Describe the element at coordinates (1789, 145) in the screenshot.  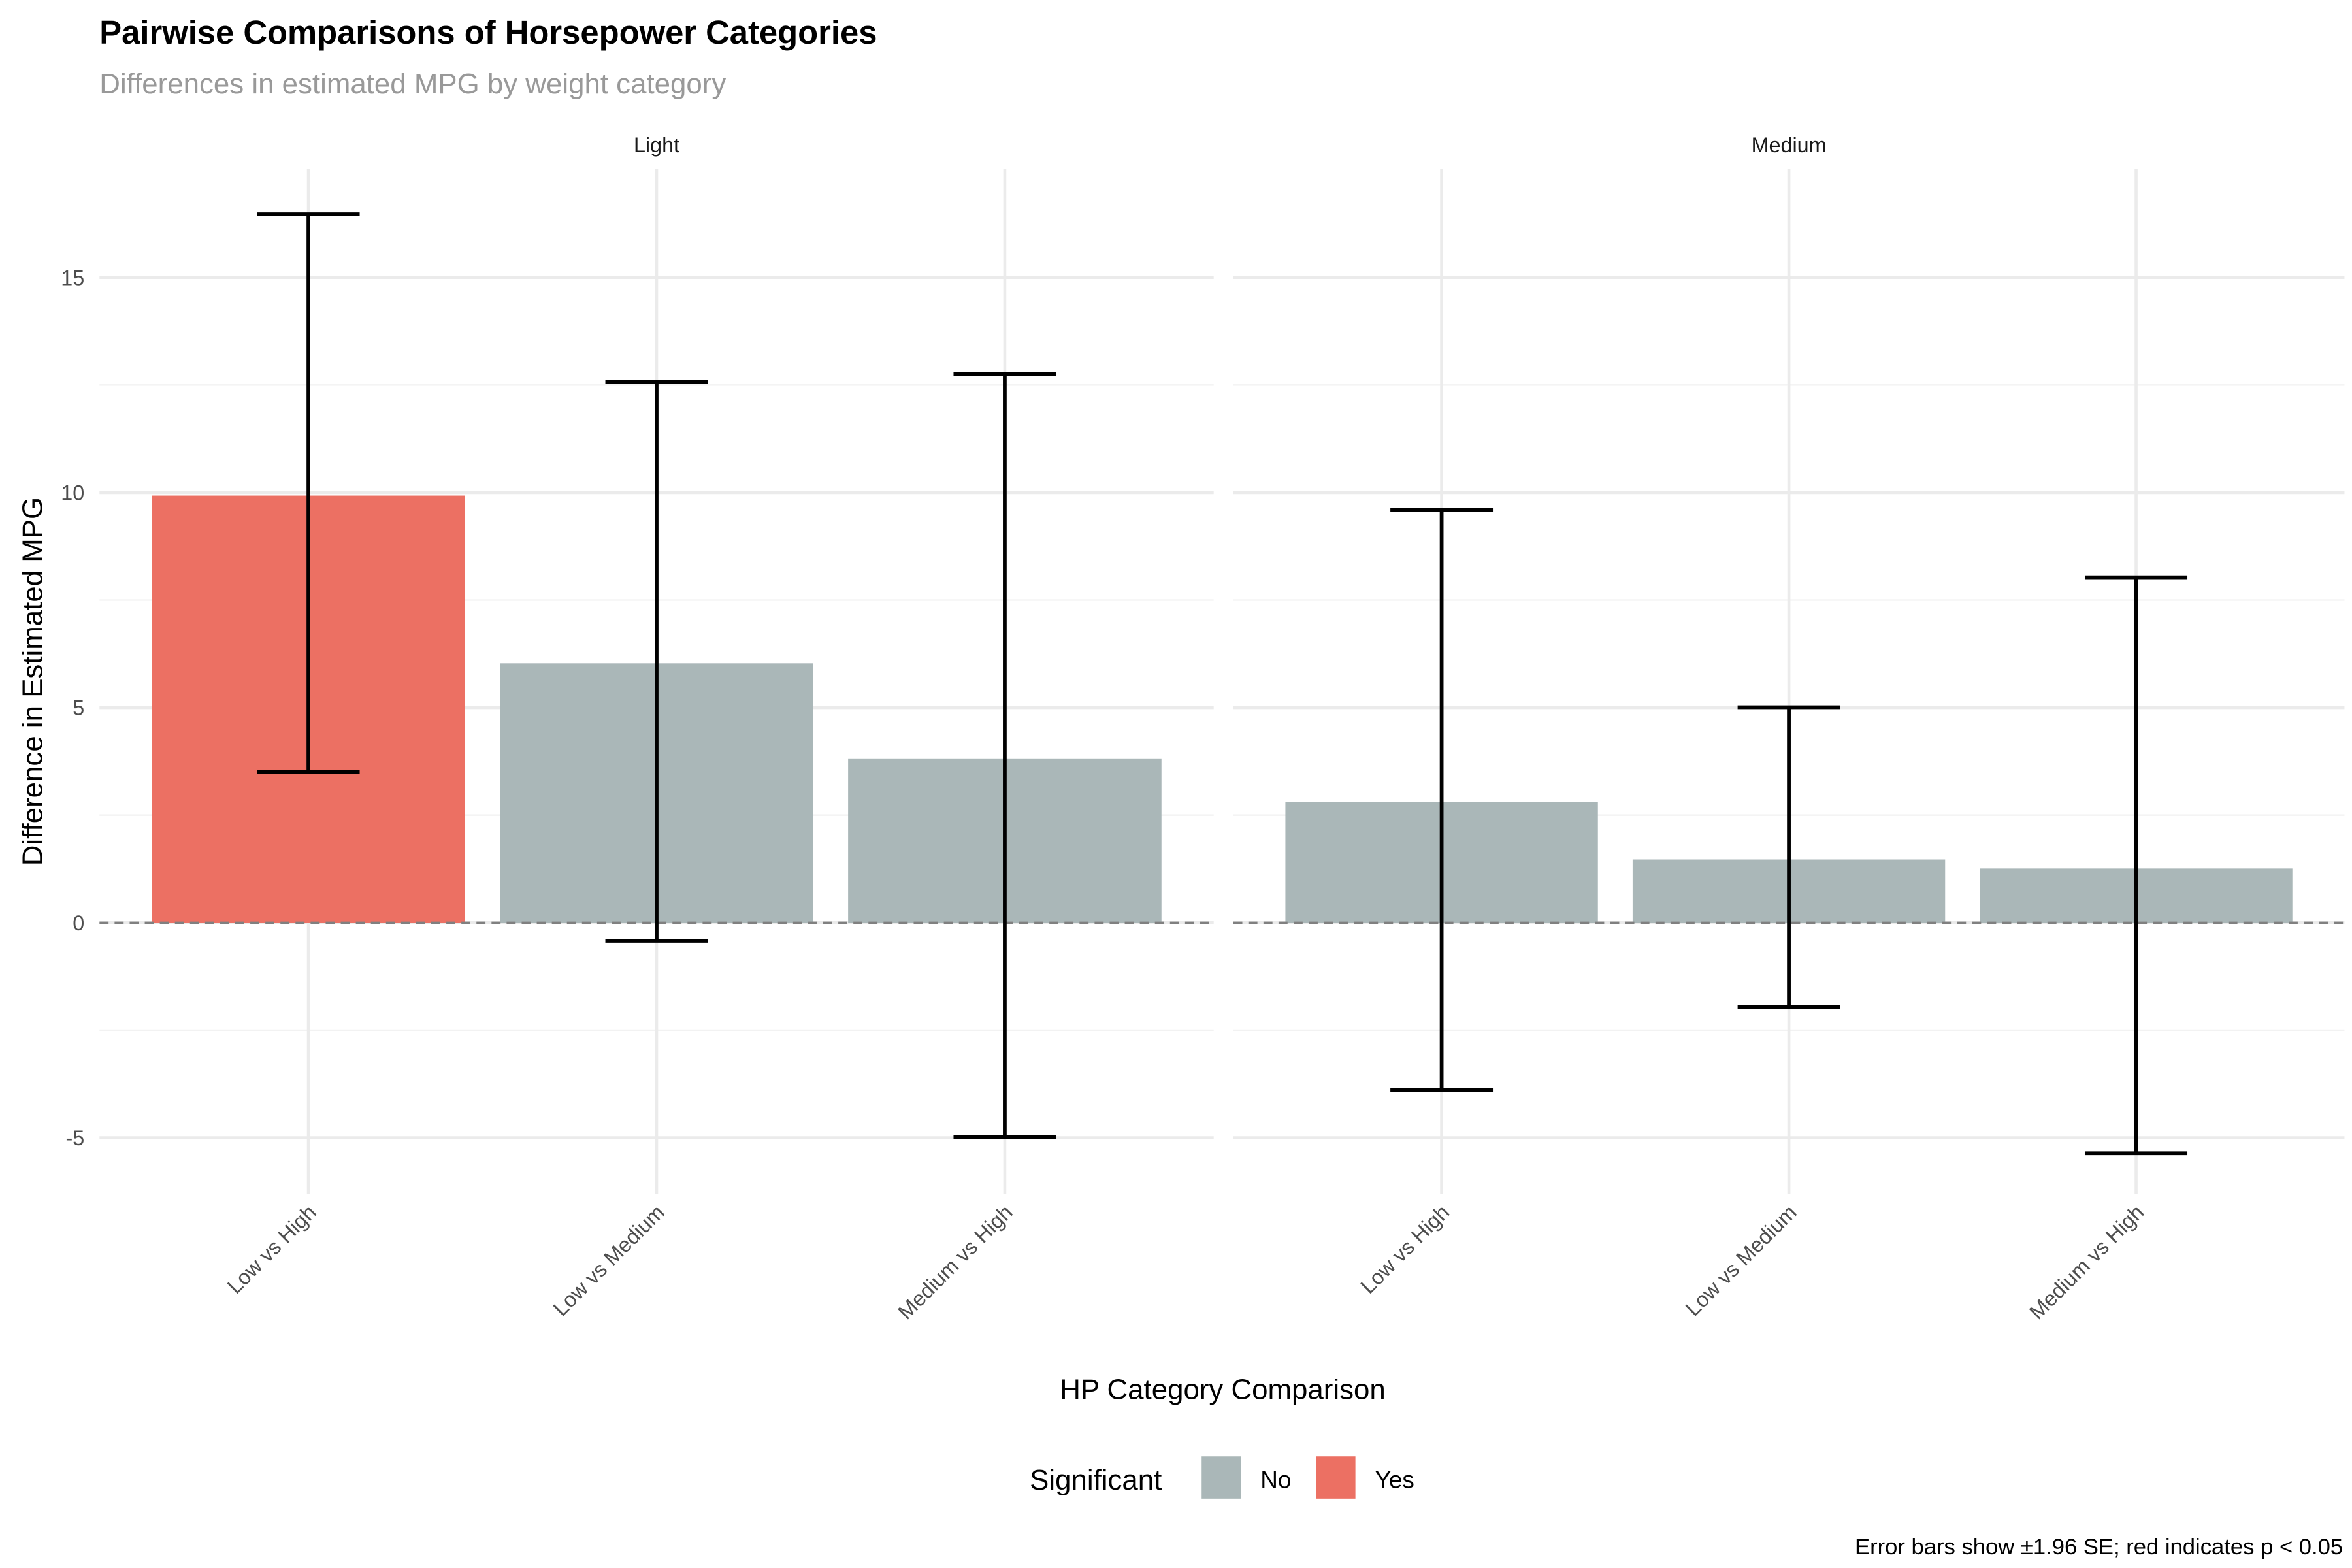
I see `facet-label: Medium` at that location.